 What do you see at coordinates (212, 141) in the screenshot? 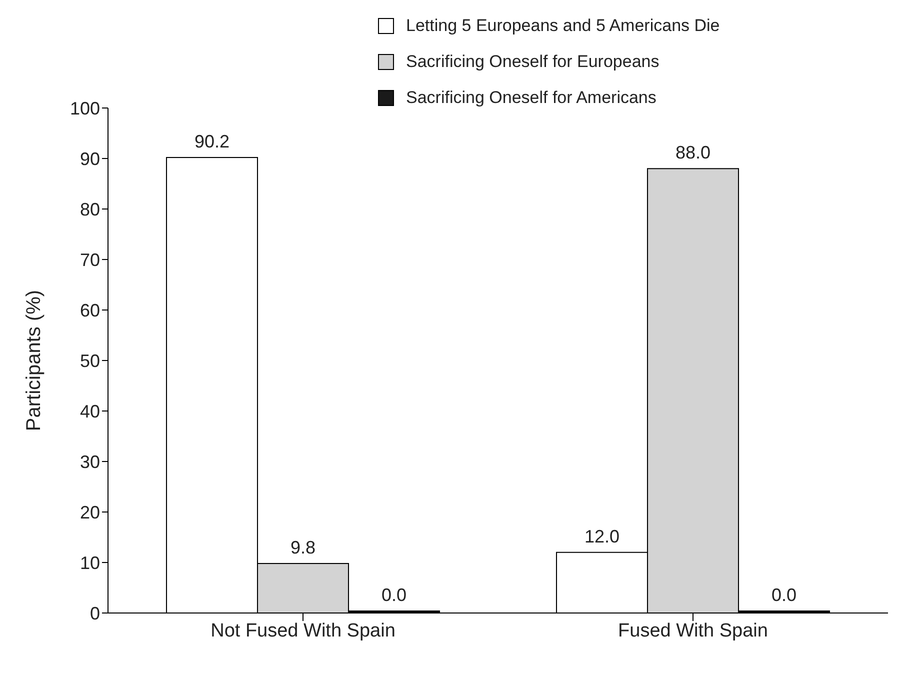
I see `data-label: 90.2` at bounding box center [212, 141].